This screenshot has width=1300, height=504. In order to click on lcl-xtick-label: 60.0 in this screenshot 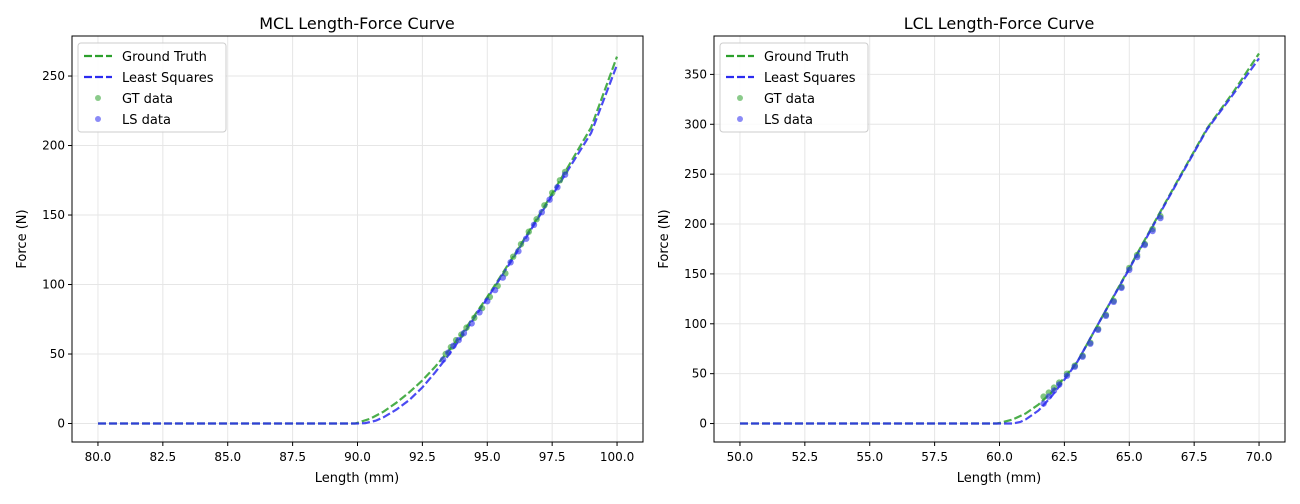, I will do `click(999, 457)`.